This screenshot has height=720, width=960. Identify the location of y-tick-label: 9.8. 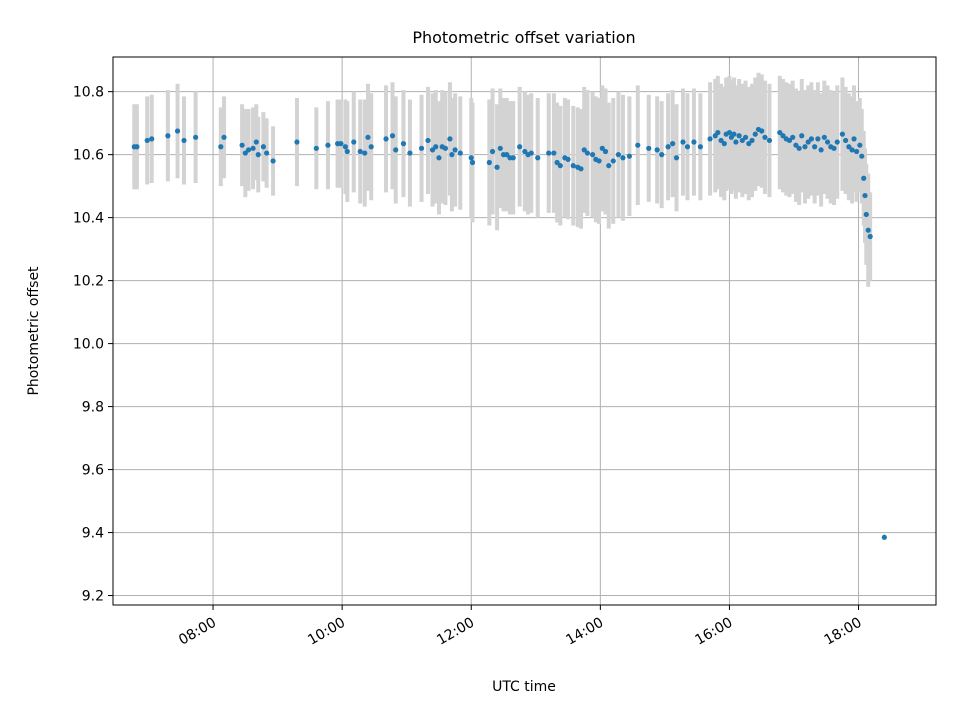
(93, 408).